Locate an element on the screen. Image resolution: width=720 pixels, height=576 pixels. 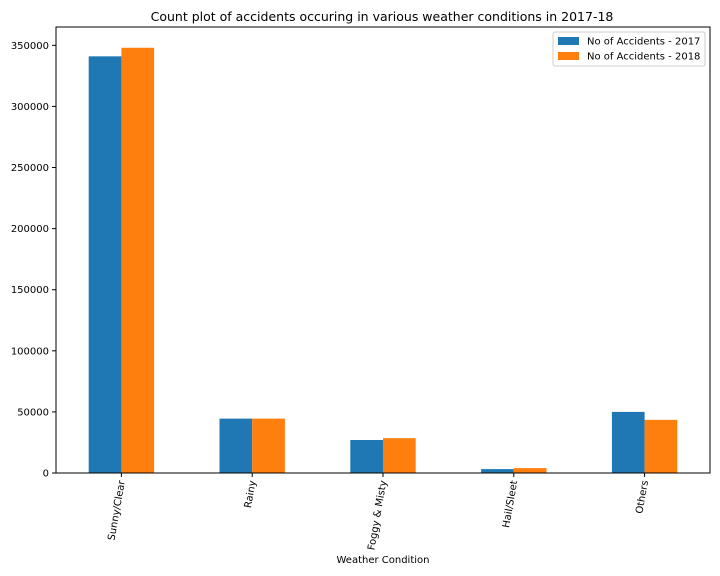
y-tick-label: 50000 is located at coordinates (33, 412).